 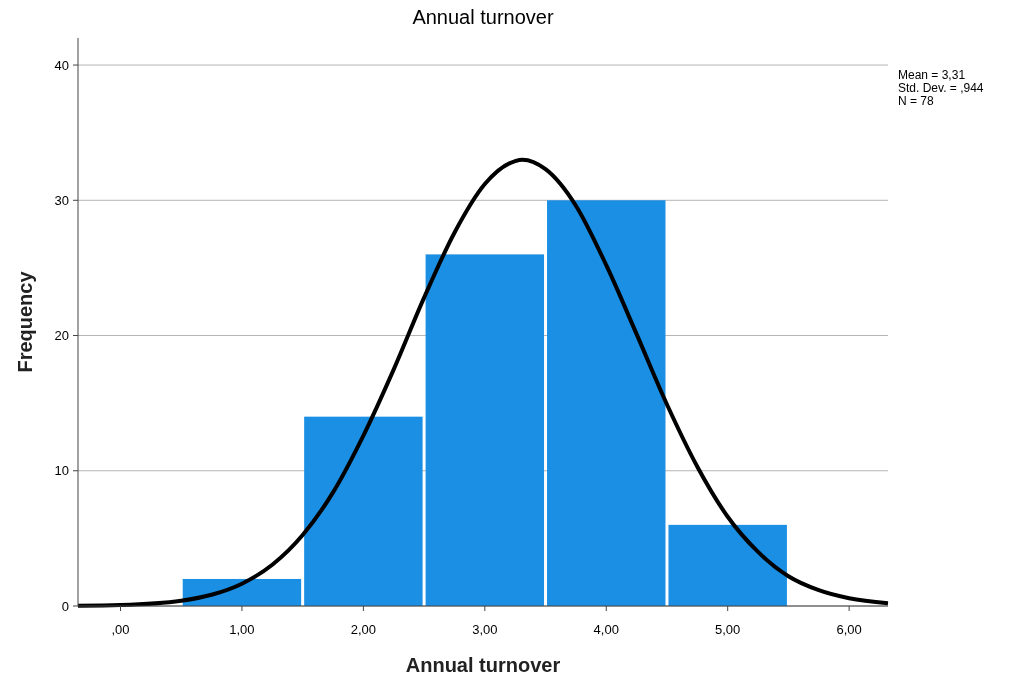 What do you see at coordinates (61, 471) in the screenshot?
I see `y-tick-label: 10` at bounding box center [61, 471].